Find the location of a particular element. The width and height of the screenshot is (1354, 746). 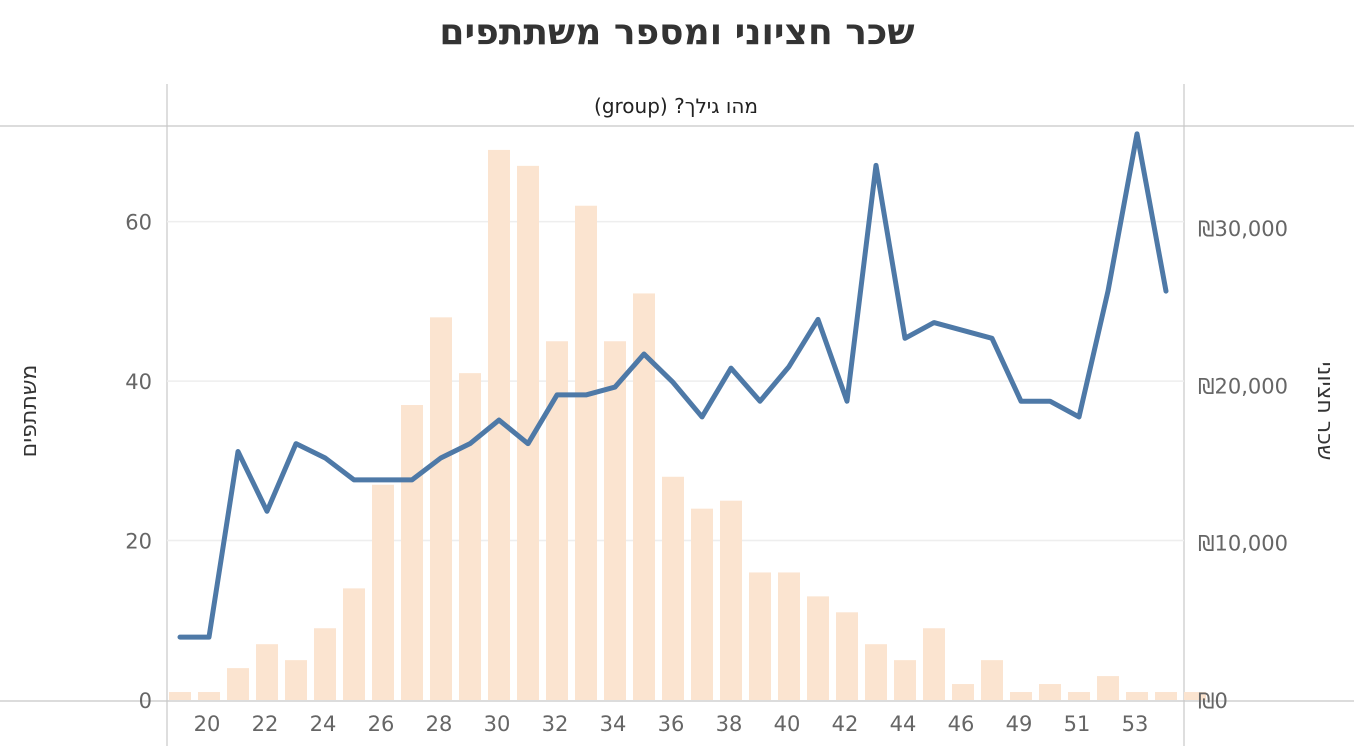

x-tick-label: 22 is located at coordinates (265, 724).